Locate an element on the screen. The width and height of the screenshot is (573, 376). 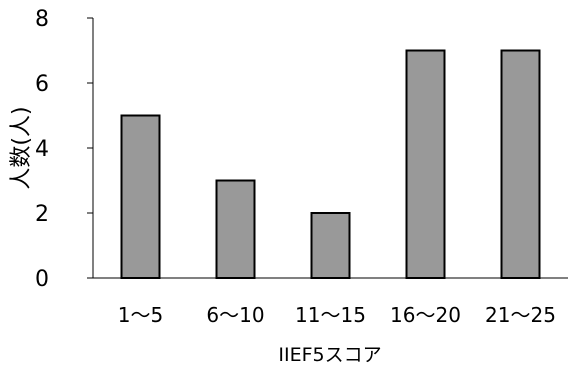
y-tick-label: 4 is located at coordinates (42, 149).